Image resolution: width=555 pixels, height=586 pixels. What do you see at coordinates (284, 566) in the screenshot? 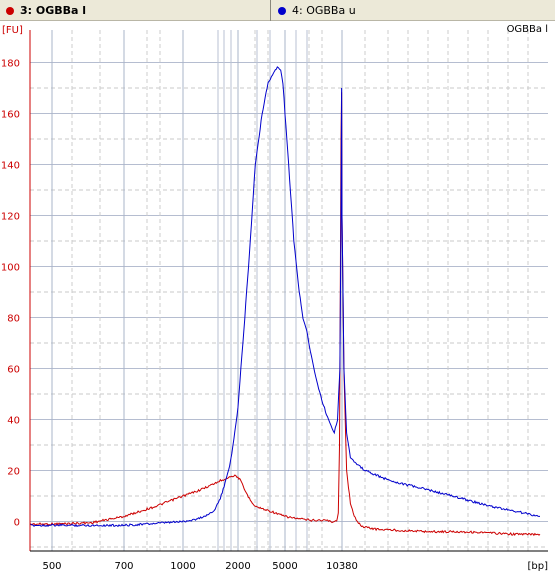
I see `x-tick-label: 5000` at bounding box center [284, 566].